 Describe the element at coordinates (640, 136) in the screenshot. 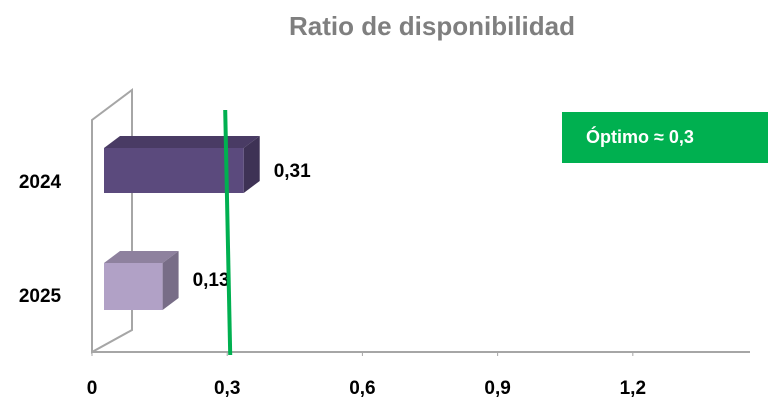

I see `reference-label: Óptimo ≈ 0,3` at that location.